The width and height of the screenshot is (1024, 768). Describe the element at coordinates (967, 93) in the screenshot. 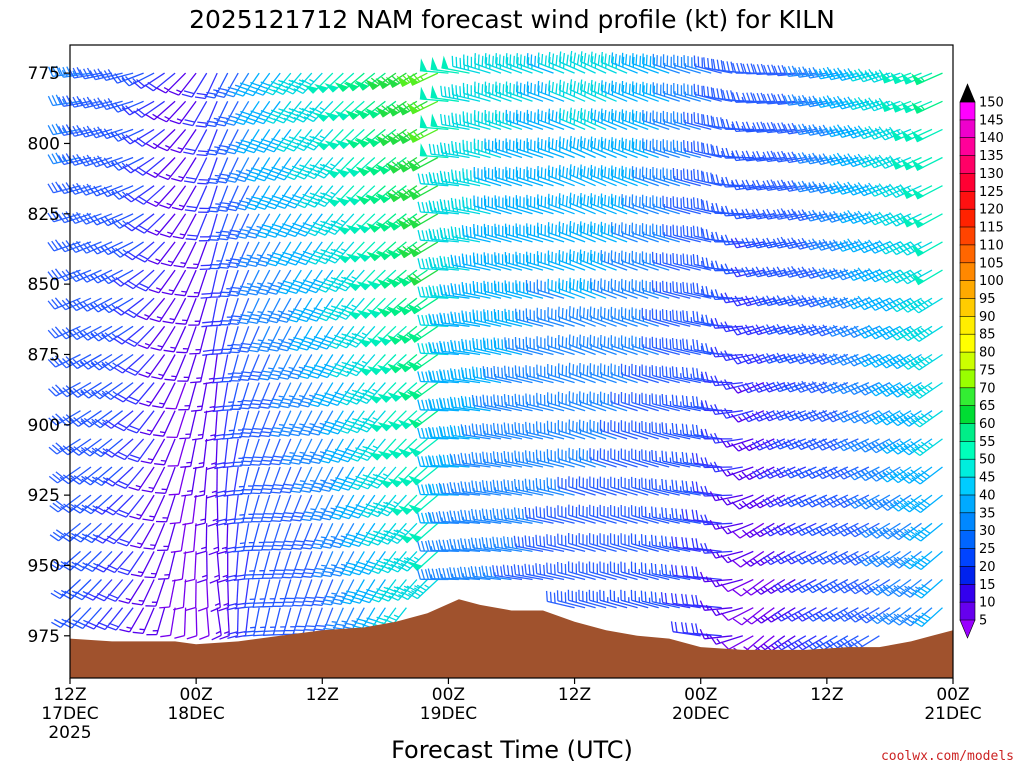

I see `colorbar-arrow-top` at that location.